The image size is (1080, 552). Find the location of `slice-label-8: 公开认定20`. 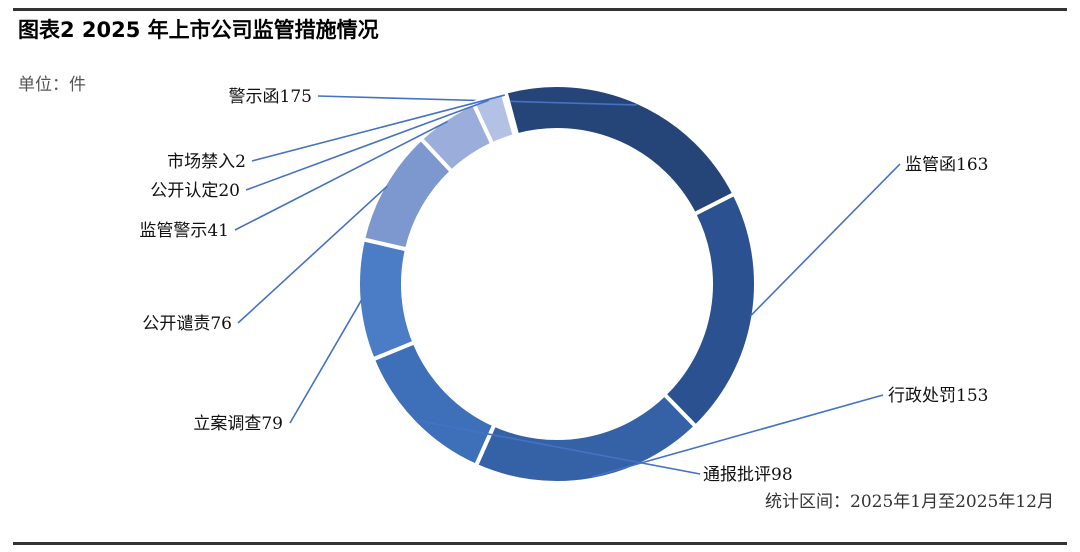

slice-label-8: 公开认定20 is located at coordinates (195, 191).